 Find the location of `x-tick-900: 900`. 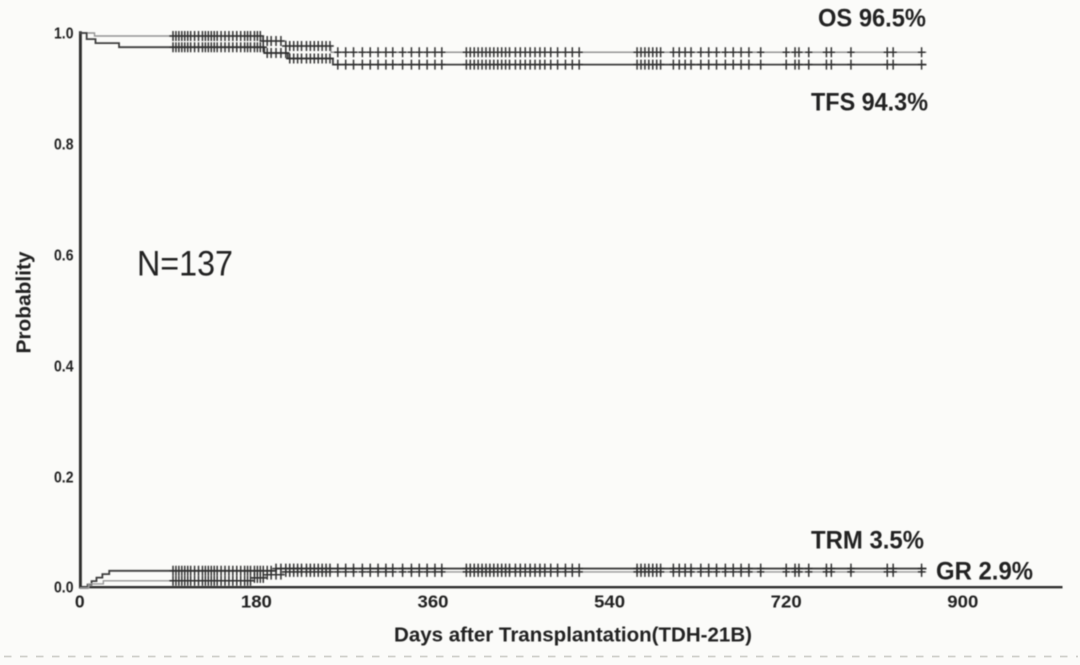

x-tick-900: 900 is located at coordinates (962, 602).